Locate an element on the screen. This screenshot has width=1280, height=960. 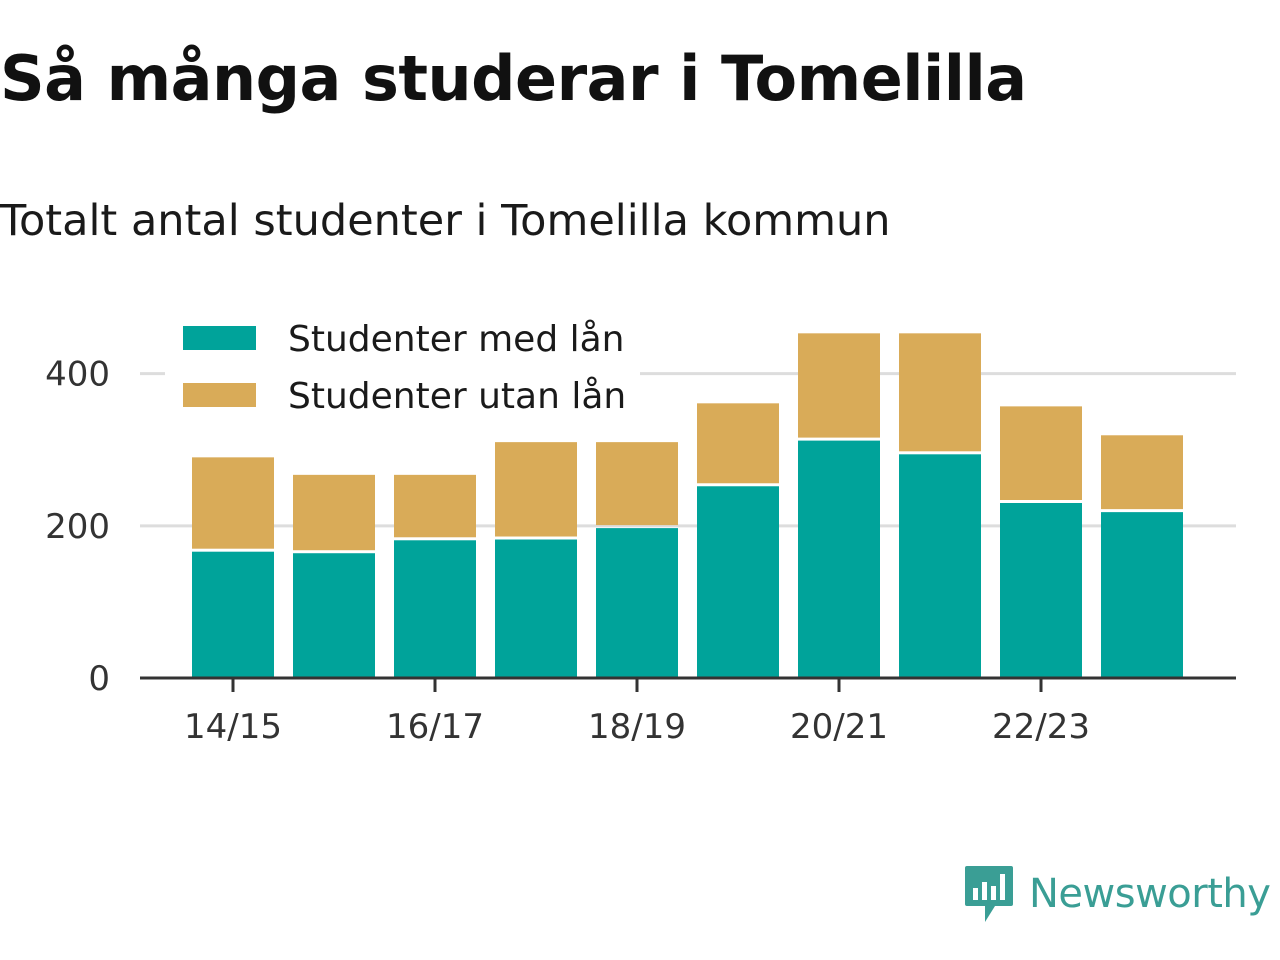
newsworthy-logo-icon is located at coordinates (989, 894).